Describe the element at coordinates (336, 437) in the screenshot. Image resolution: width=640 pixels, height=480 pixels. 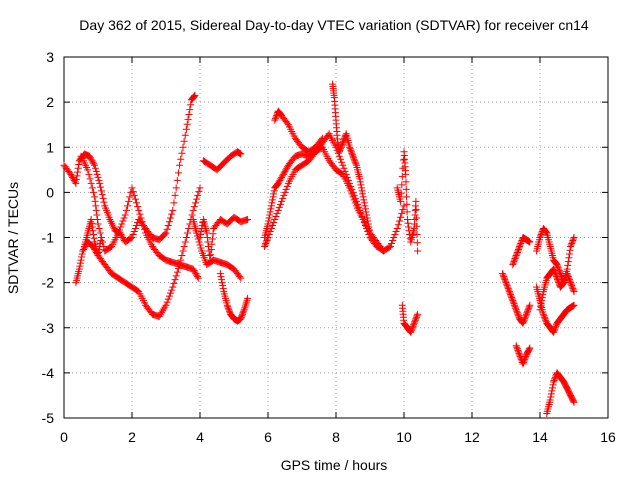
I see `x-tick-label: 8` at that location.